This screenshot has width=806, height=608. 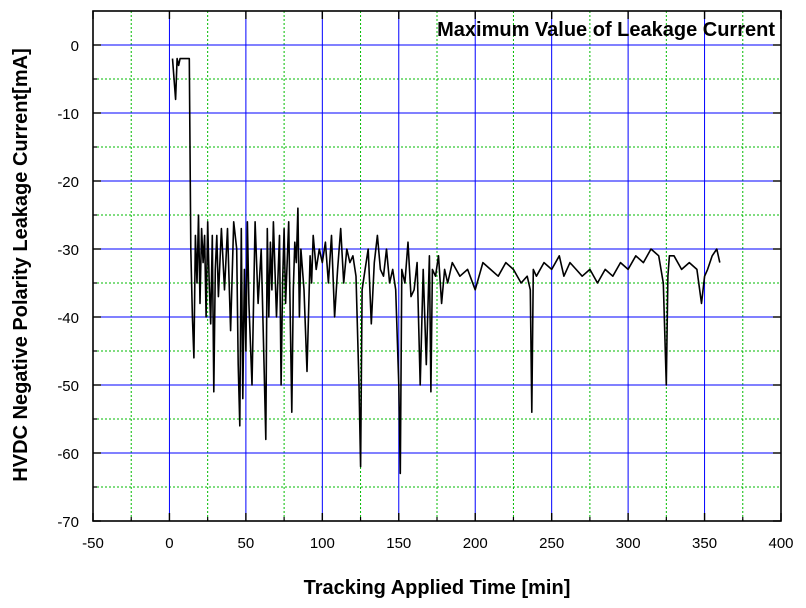 I want to click on x-tick-label: 100, so click(x=322, y=543).